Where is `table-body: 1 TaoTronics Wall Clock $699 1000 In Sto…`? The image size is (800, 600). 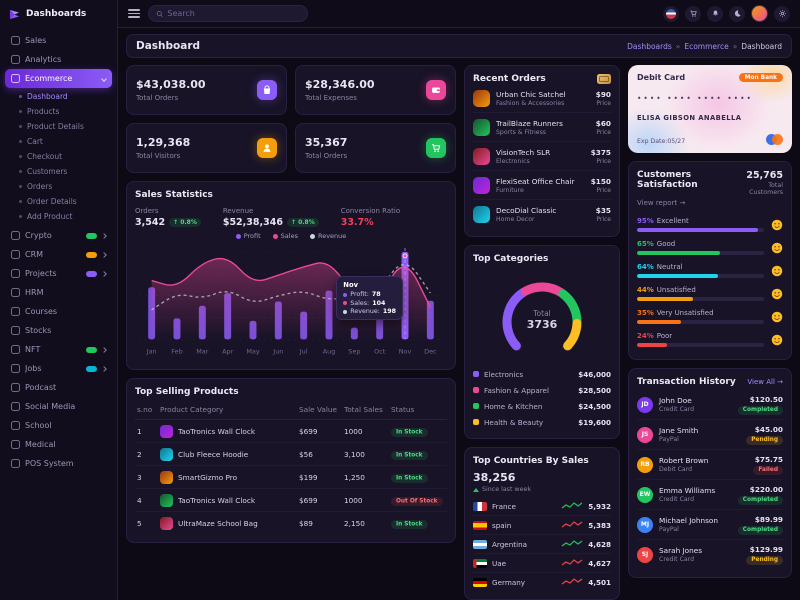 table-body: 1 TaoTronics Wall Clock $699 1000 In Sto… is located at coordinates (291, 477).